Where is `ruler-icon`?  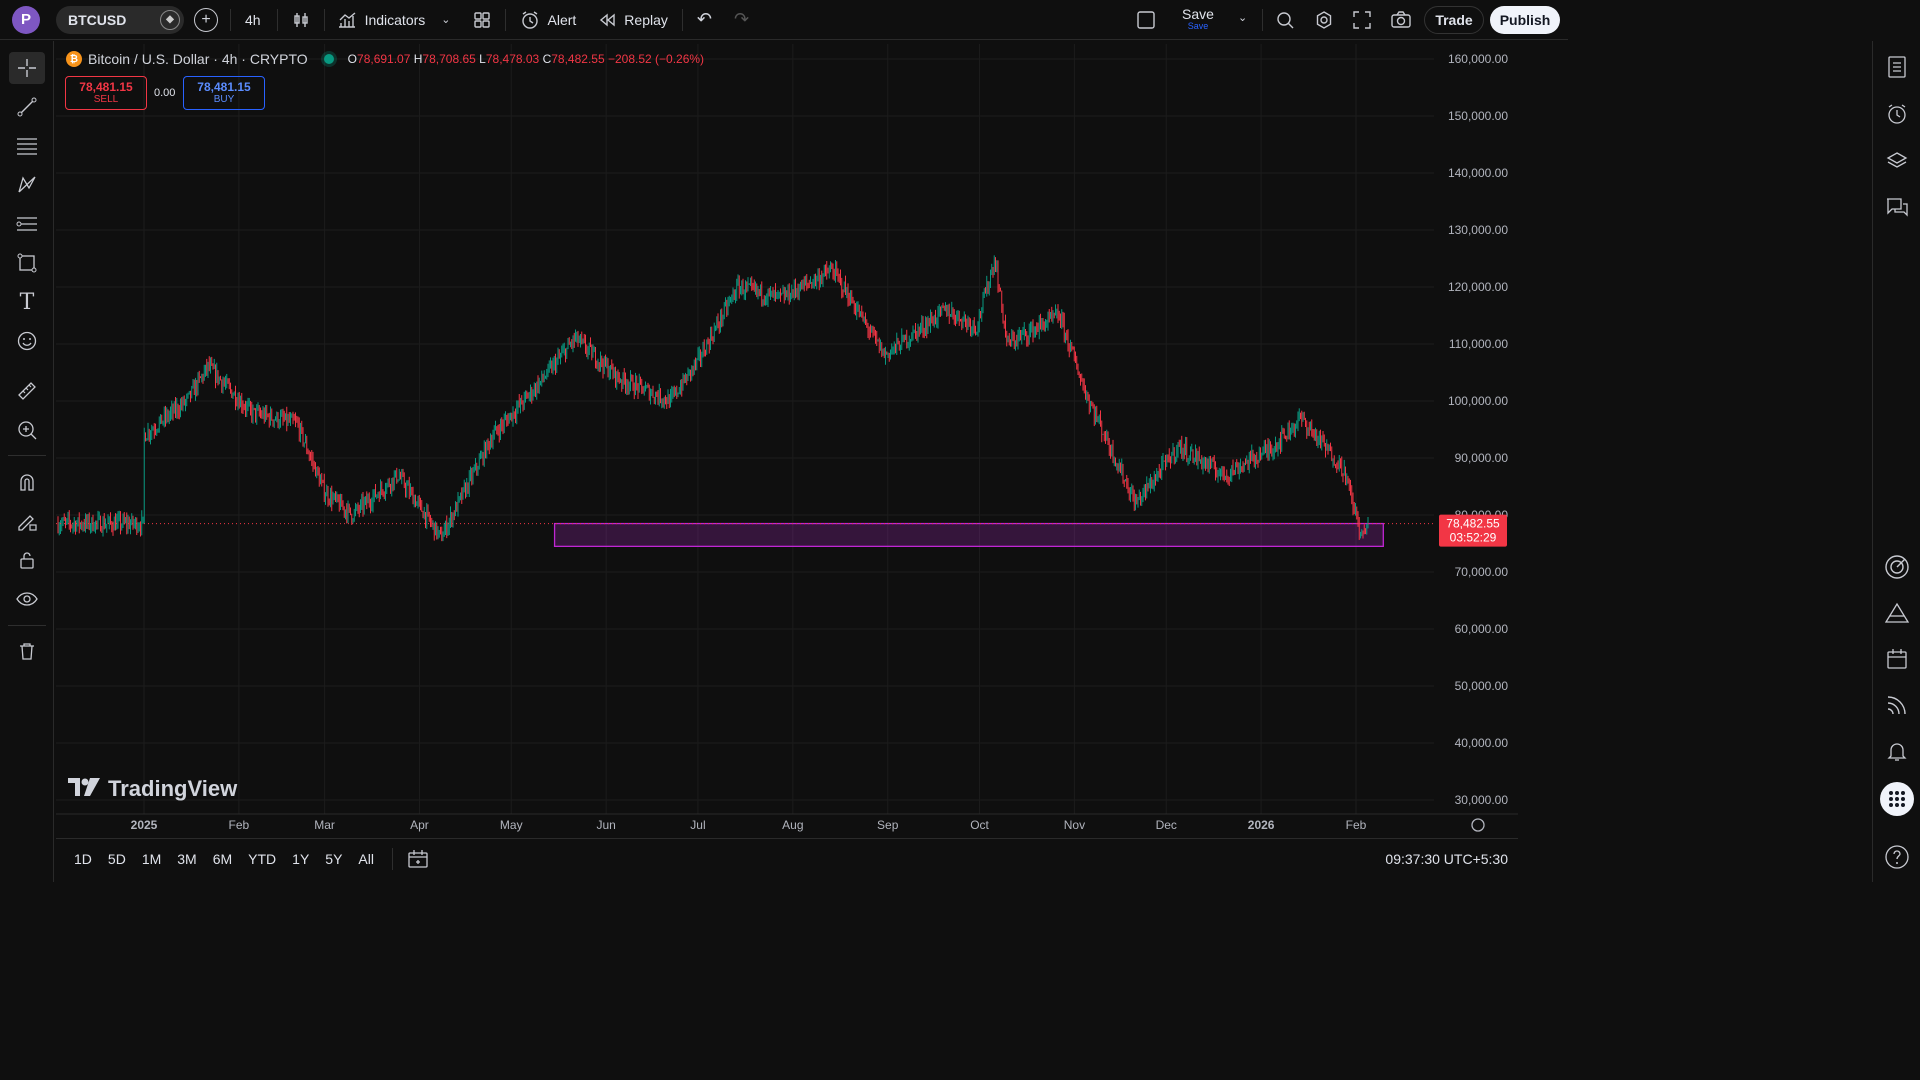
ruler-icon is located at coordinates (27, 391).